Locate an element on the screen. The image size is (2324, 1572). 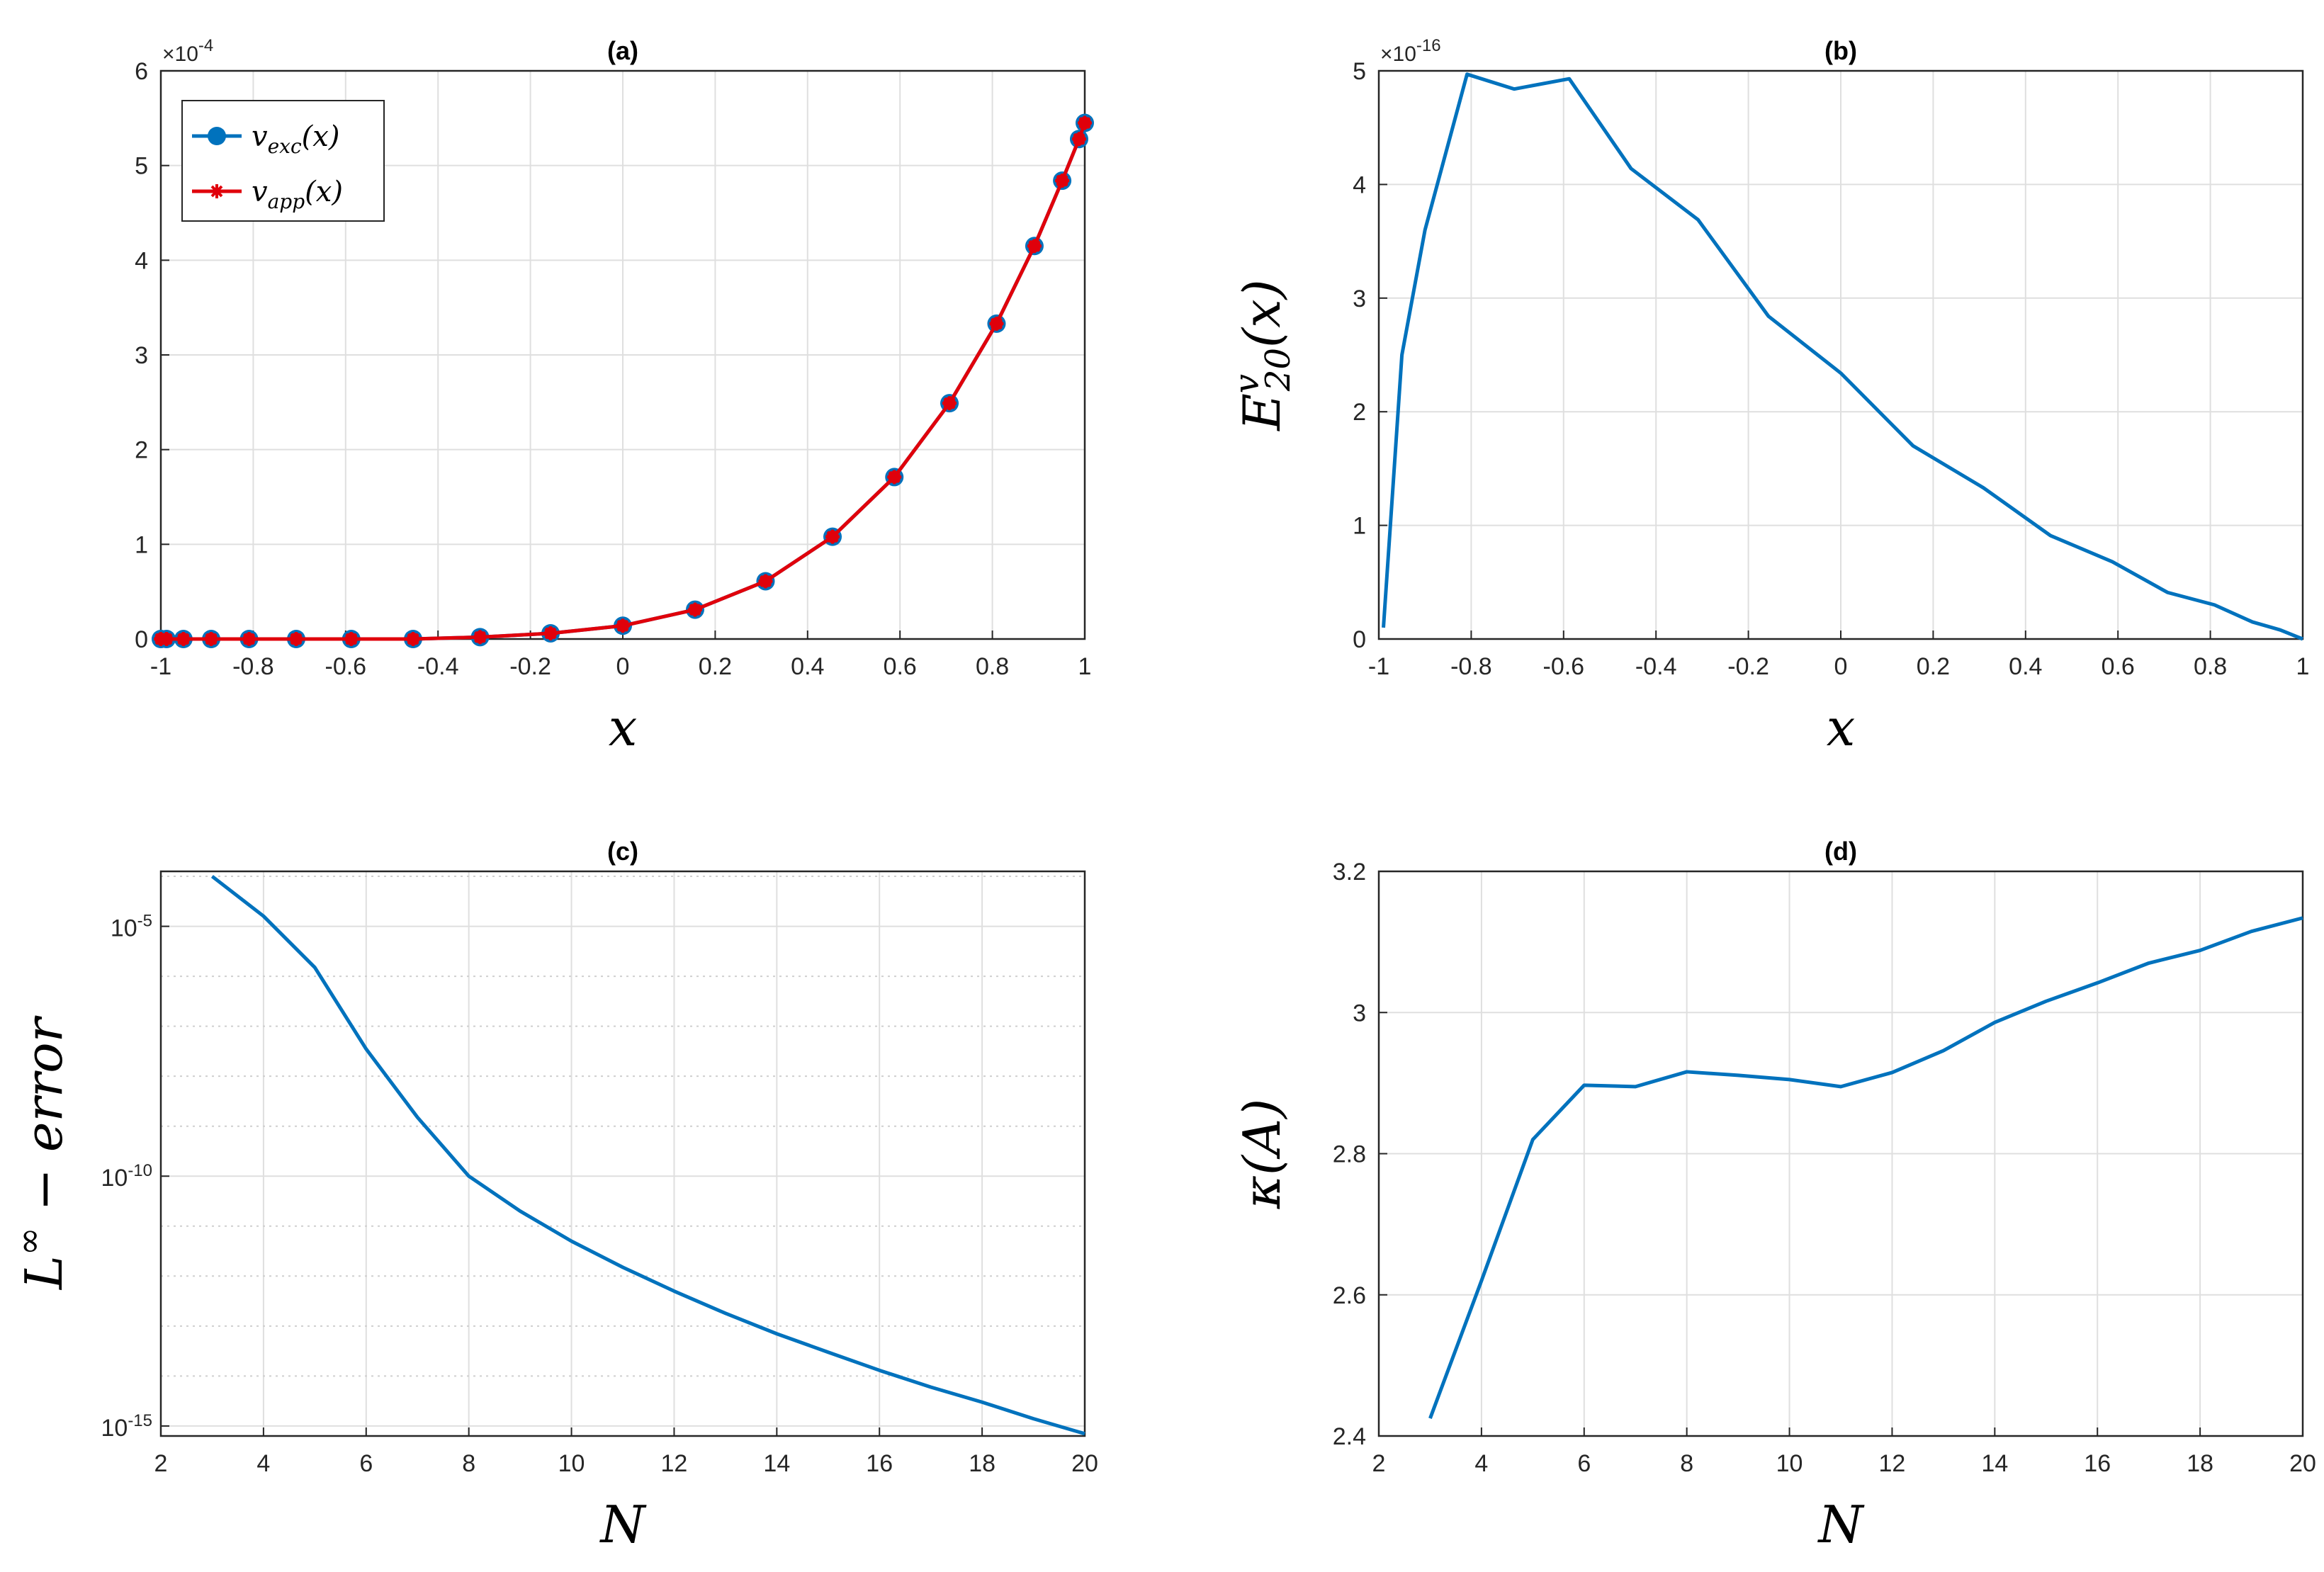
y-scale-exponent: ×10⁻⁴ is located at coordinates (187, 51).